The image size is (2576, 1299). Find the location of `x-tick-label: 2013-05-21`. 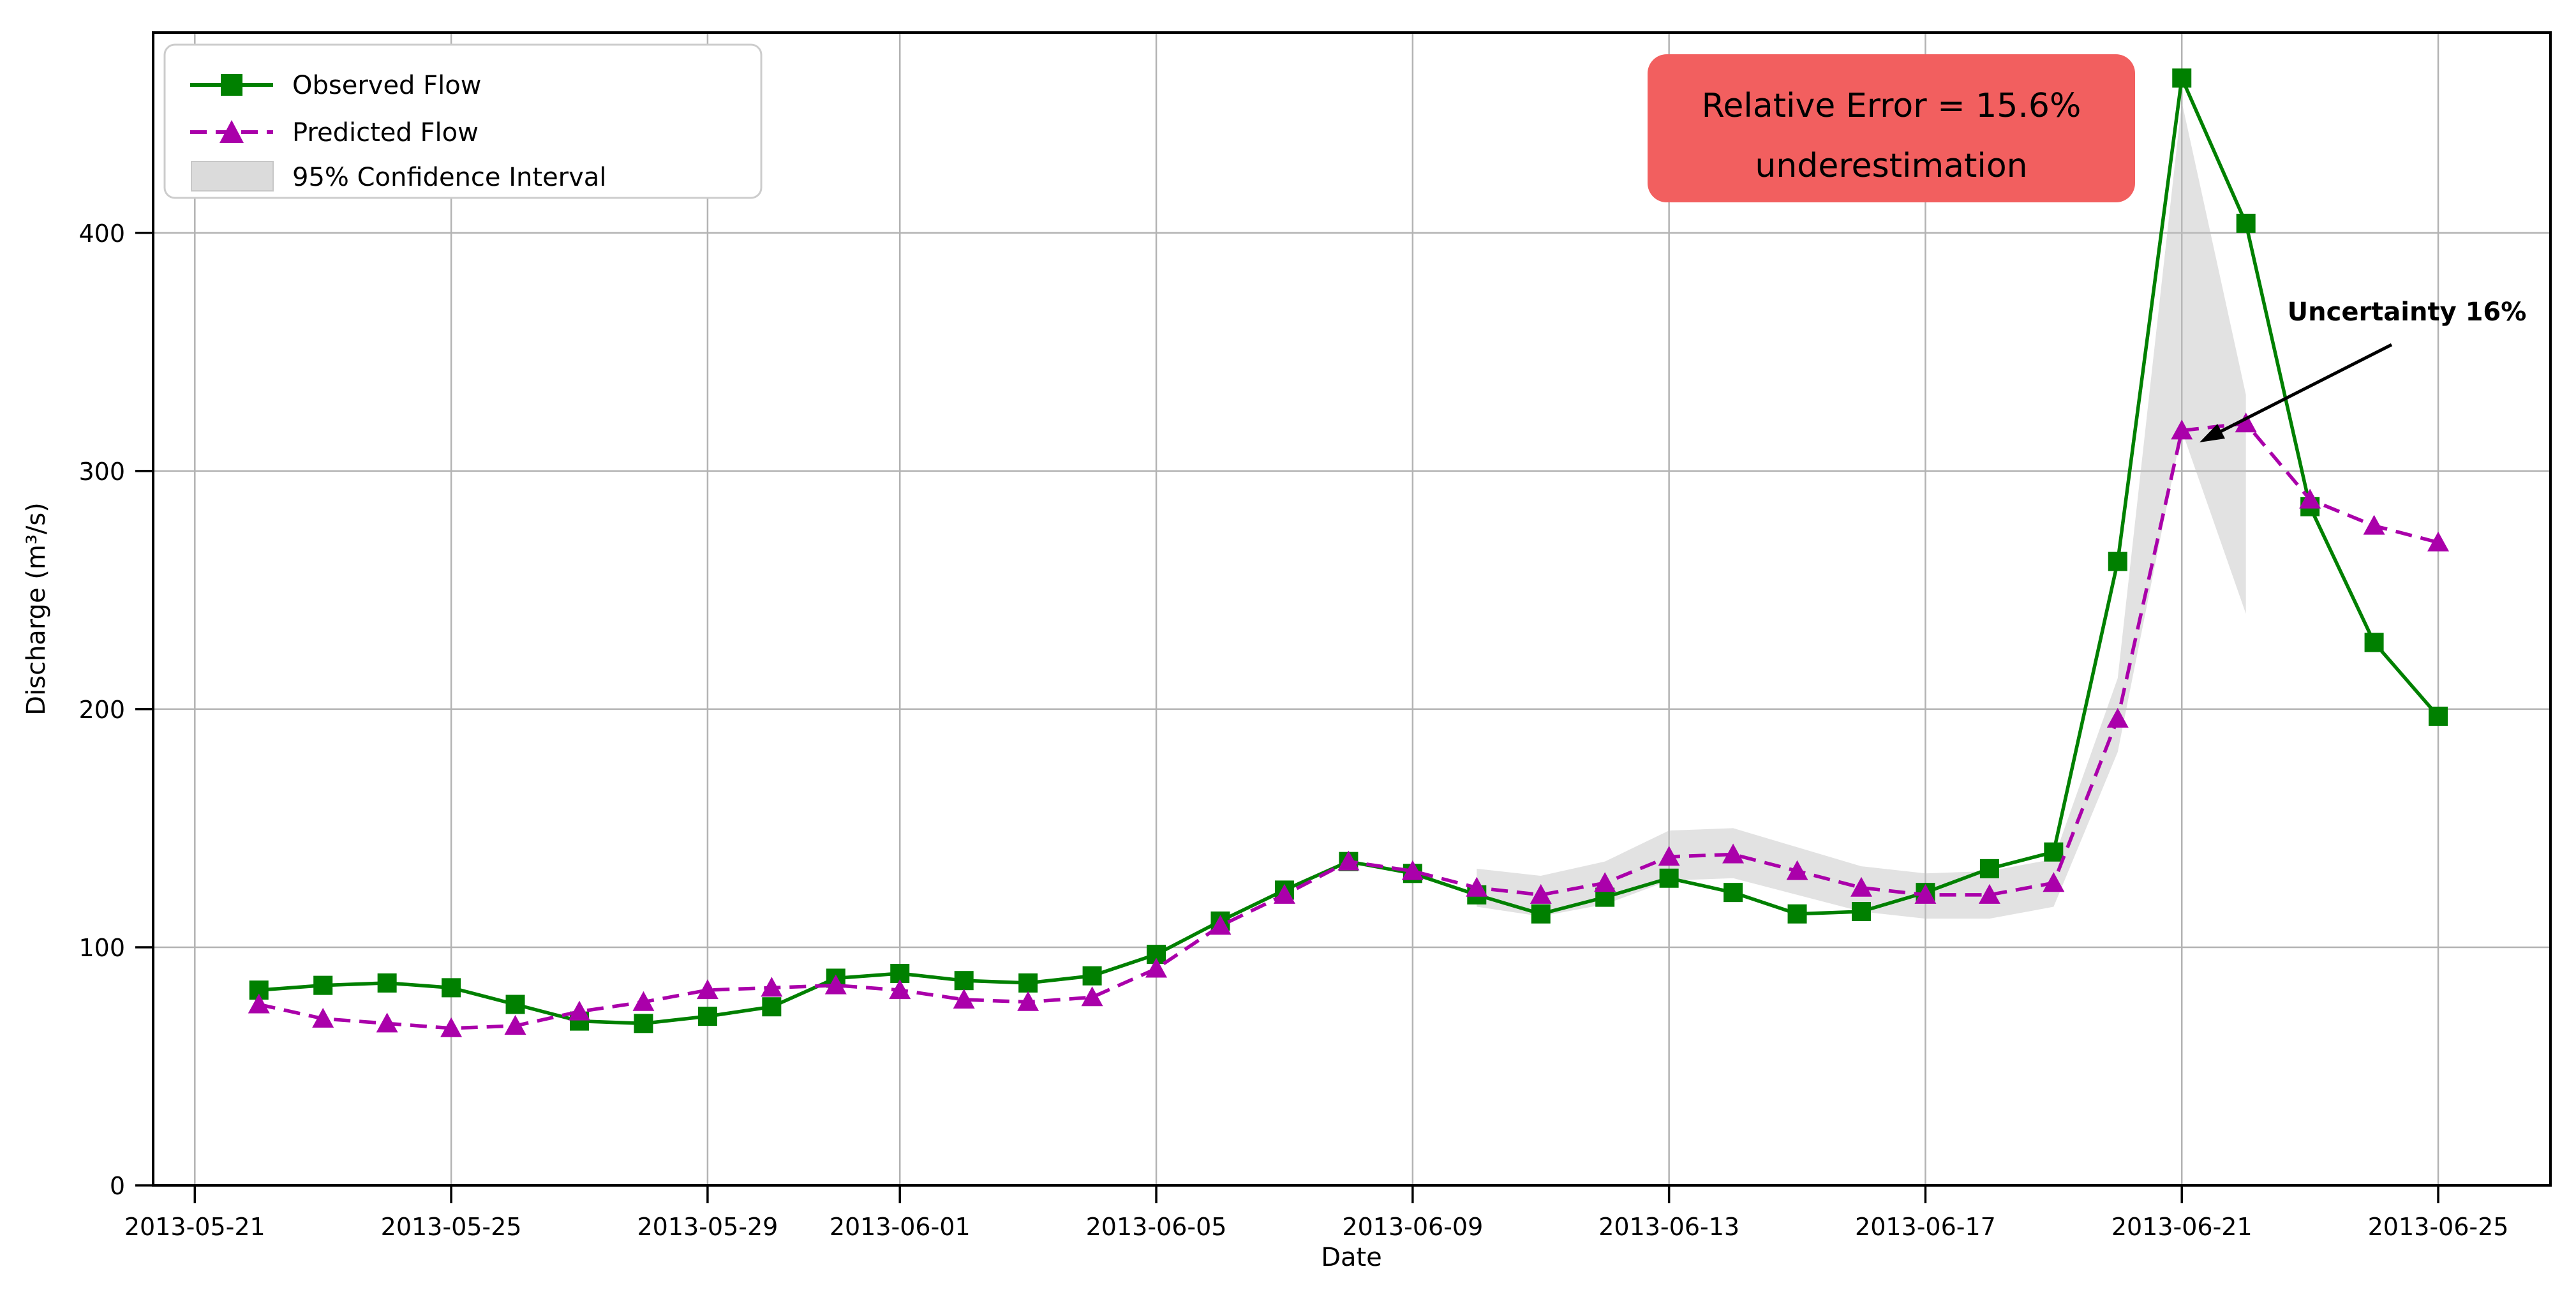

x-tick-label: 2013-05-21 is located at coordinates (194, 1227).